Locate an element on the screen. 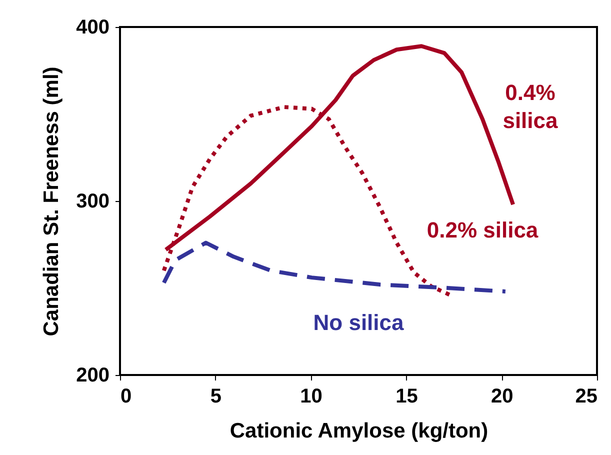  x-tick-label: 0 is located at coordinates (126, 397).